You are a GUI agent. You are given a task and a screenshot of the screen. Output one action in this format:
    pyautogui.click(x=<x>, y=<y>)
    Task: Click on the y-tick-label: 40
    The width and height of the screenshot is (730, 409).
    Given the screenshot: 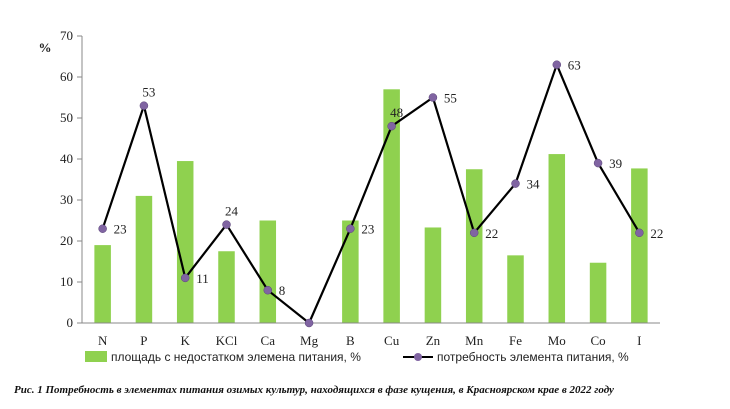 What is the action you would take?
    pyautogui.click(x=66, y=158)
    